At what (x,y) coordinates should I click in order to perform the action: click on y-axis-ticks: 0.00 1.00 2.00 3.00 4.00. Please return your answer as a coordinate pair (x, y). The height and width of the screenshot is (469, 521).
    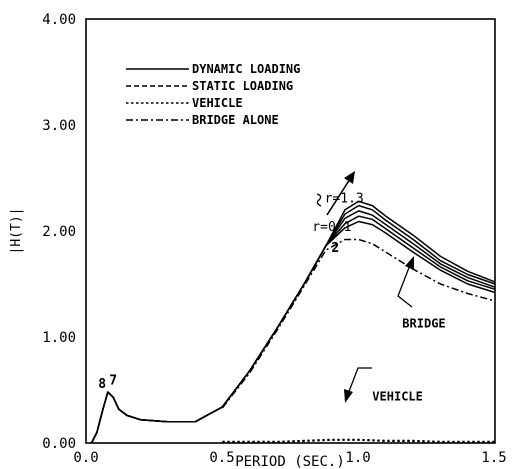
    Looking at the image, I should click on (59, 232).